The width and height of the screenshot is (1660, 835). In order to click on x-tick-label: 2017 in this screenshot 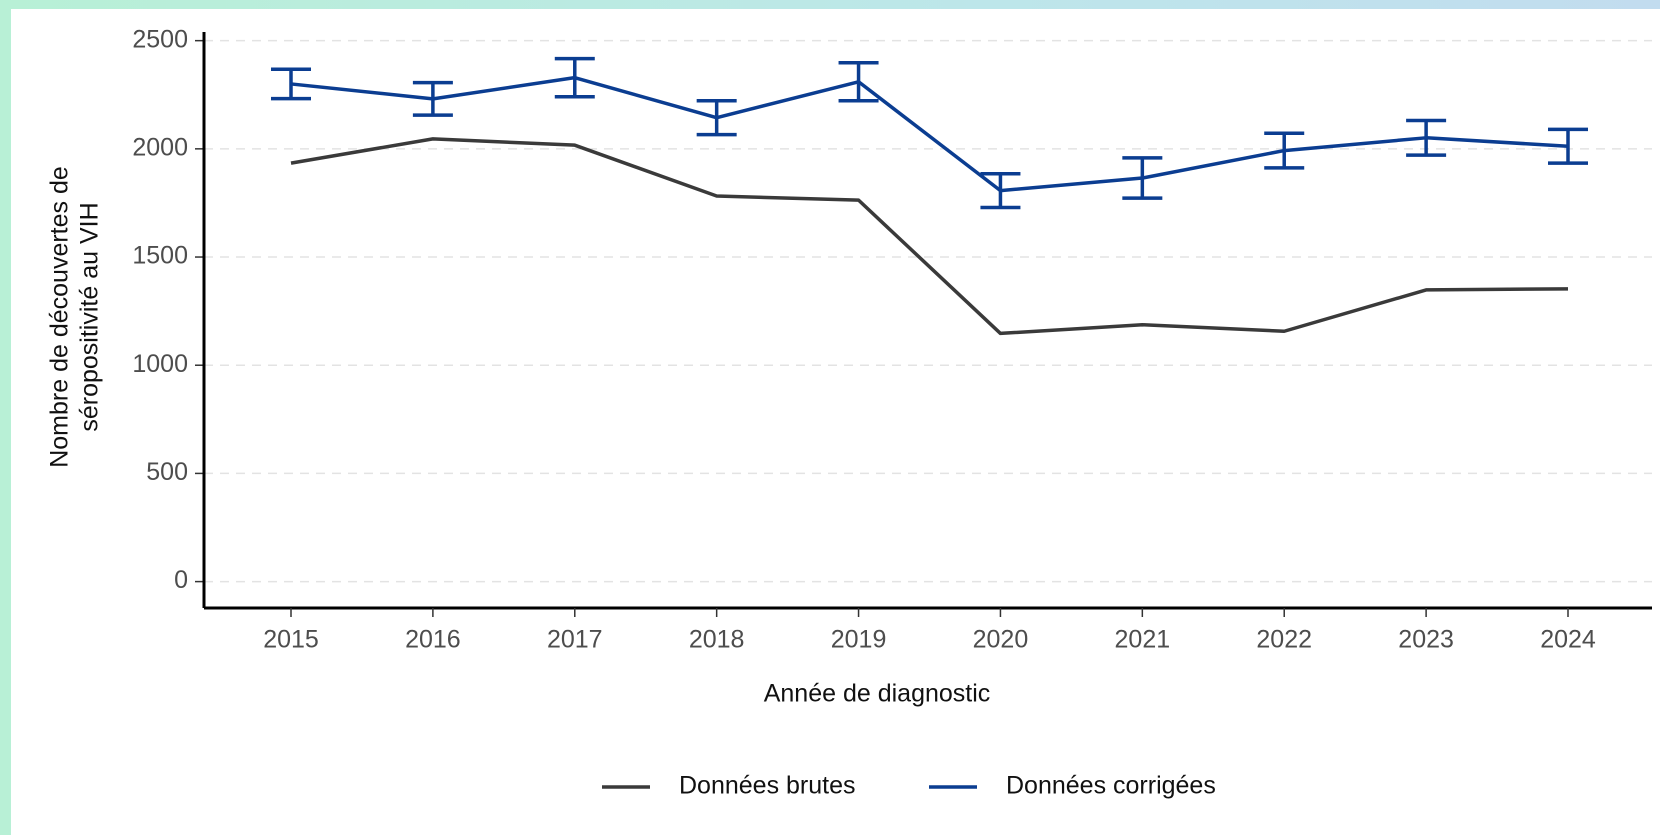, I will do `click(575, 640)`.